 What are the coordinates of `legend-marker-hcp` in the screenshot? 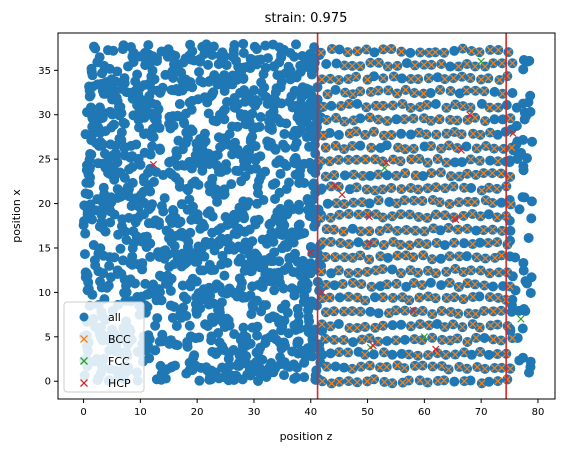 It's located at (84, 383).